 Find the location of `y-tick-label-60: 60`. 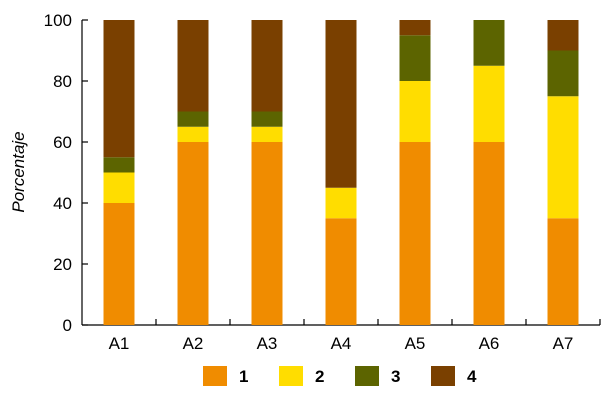

y-tick-label-60: 60 is located at coordinates (62, 142).